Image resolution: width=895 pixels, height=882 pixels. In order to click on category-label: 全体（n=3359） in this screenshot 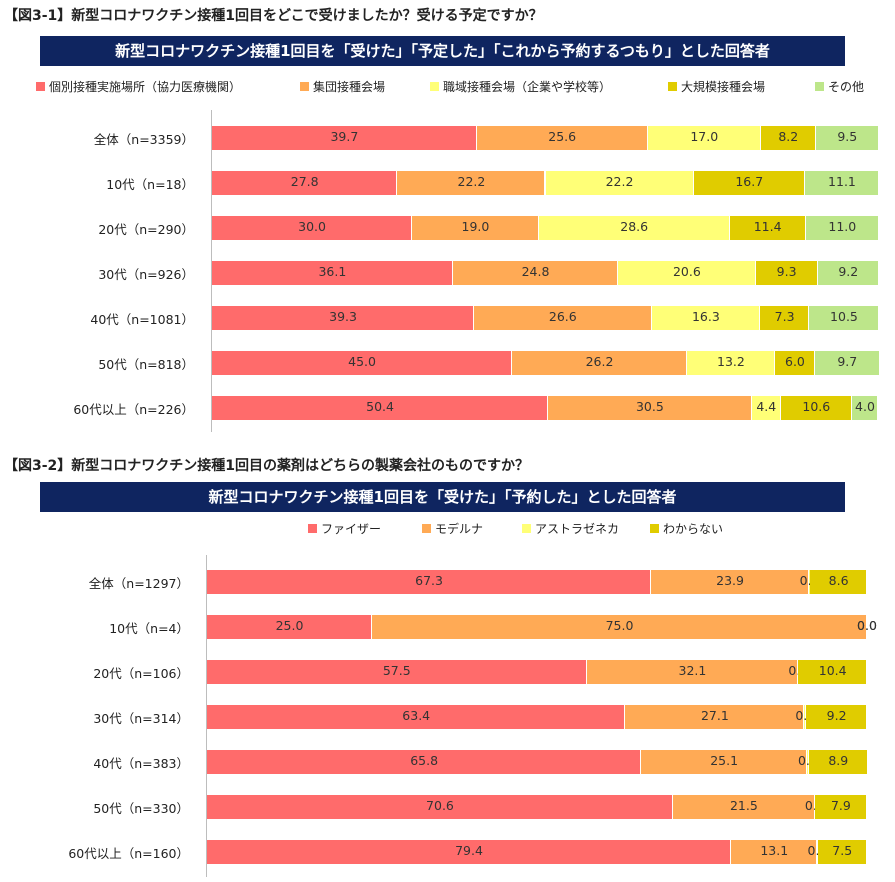, I will do `click(143, 139)`.